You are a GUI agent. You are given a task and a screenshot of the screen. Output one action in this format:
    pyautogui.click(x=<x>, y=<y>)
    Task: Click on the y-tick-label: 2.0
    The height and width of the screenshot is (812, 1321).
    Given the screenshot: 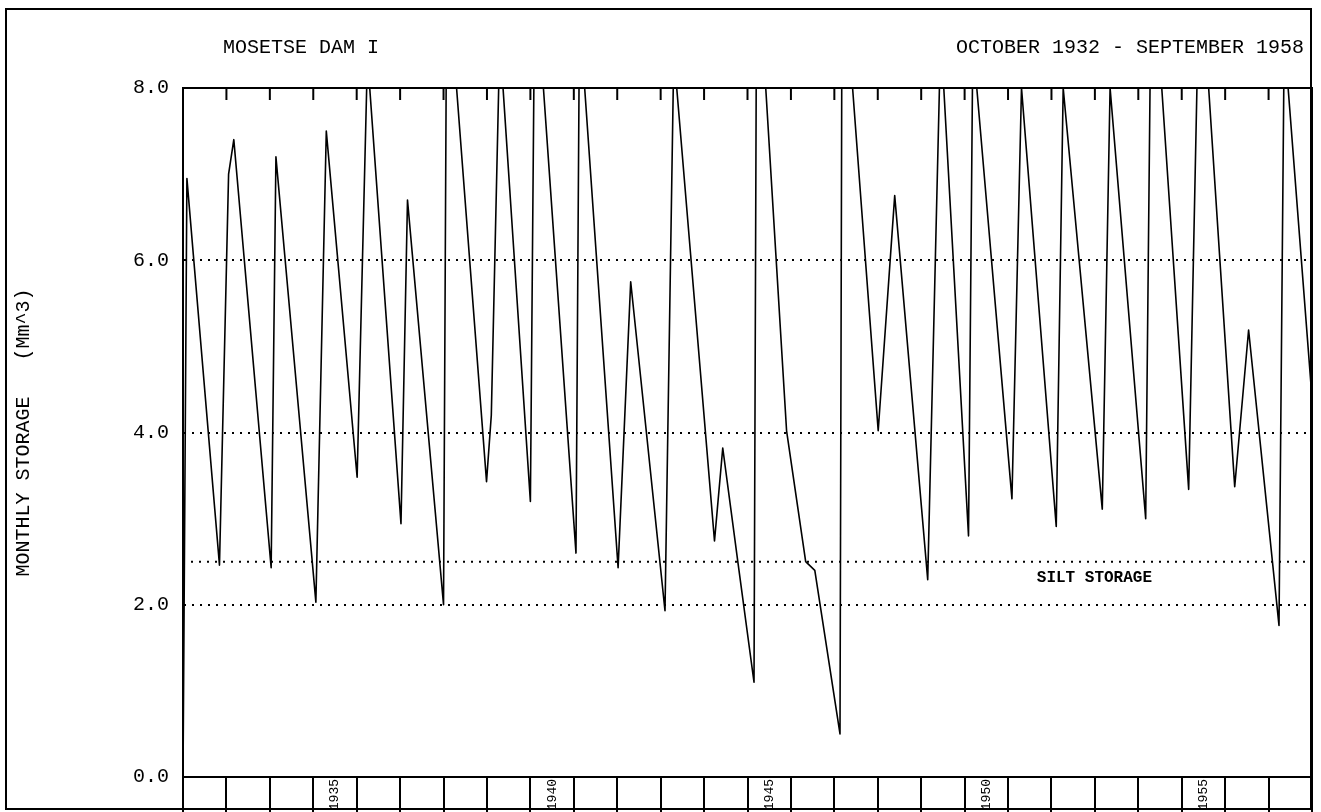 What is the action you would take?
    pyautogui.click(x=150, y=605)
    